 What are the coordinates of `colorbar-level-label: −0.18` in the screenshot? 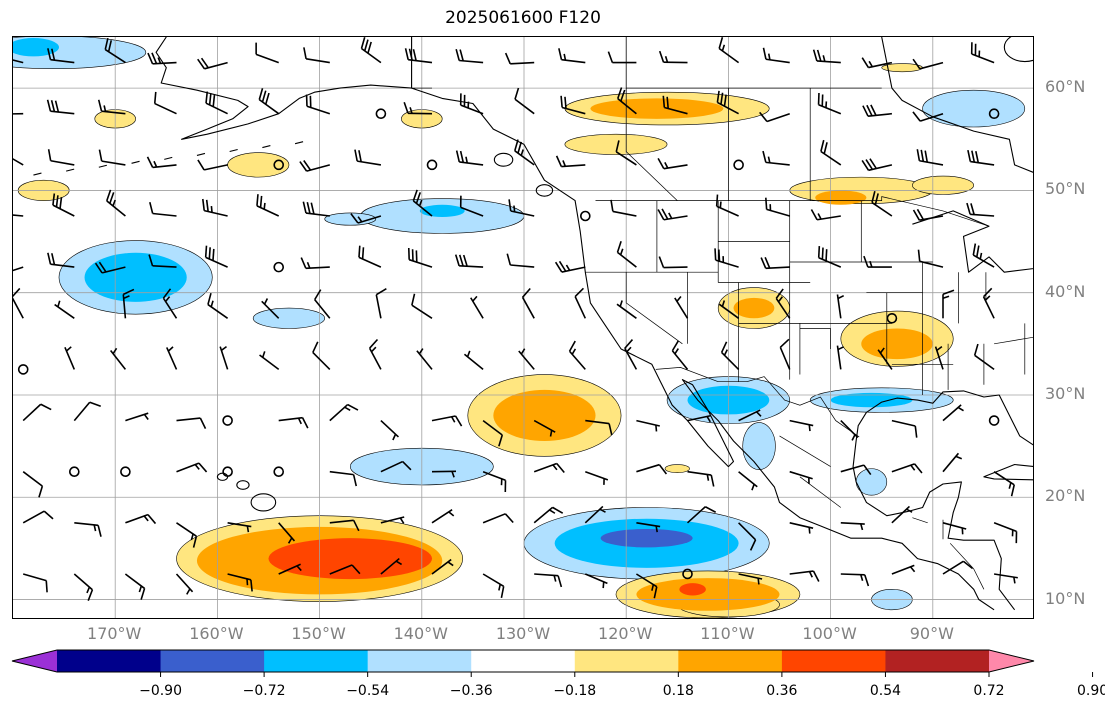 It's located at (575, 691).